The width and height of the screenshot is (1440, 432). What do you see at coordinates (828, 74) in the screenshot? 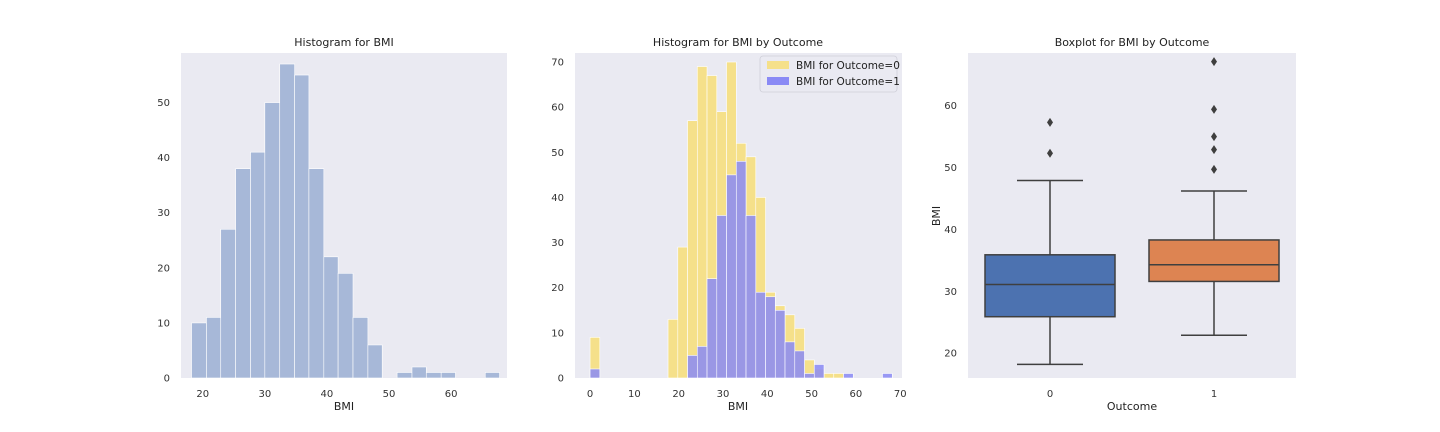
I see `legend-box` at bounding box center [828, 74].